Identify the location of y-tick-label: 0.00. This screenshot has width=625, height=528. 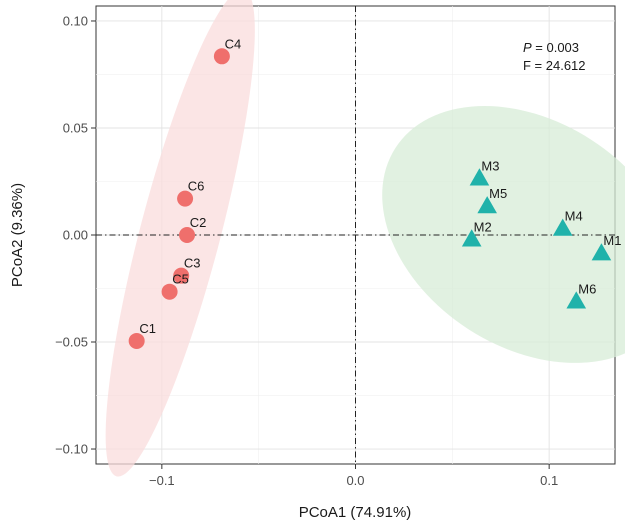
(75, 235).